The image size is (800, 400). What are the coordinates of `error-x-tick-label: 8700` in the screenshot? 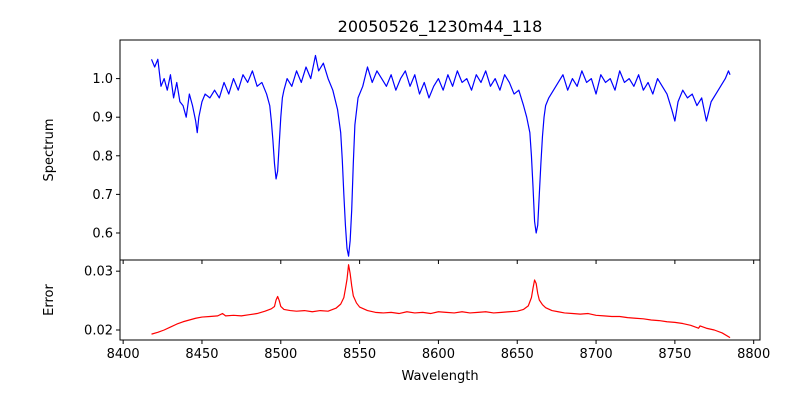 It's located at (596, 354).